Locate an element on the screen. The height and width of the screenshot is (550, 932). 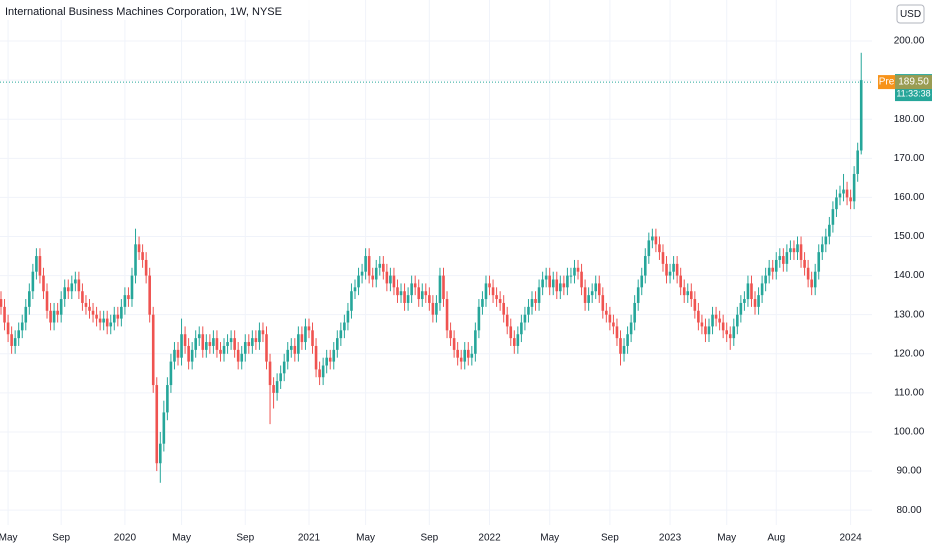
currency-label: USD is located at coordinates (910, 14).